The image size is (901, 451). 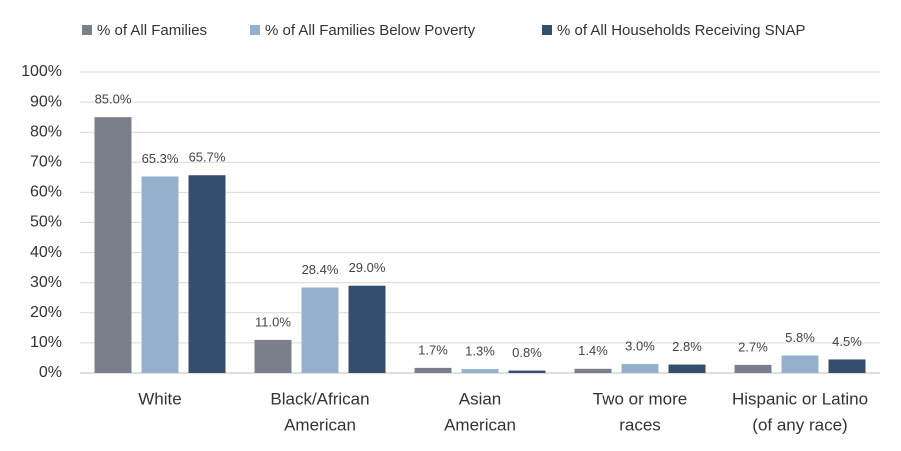 What do you see at coordinates (753, 346) in the screenshot?
I see `value-label: 2.7%` at bounding box center [753, 346].